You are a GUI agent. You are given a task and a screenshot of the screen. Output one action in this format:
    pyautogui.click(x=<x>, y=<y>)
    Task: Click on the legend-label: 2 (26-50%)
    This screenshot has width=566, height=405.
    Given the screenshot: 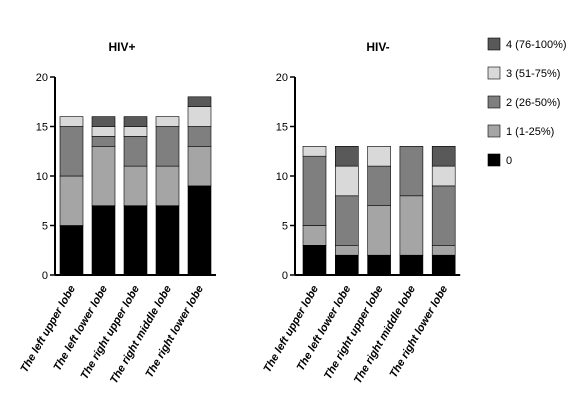 What is the action you would take?
    pyautogui.click(x=533, y=103)
    